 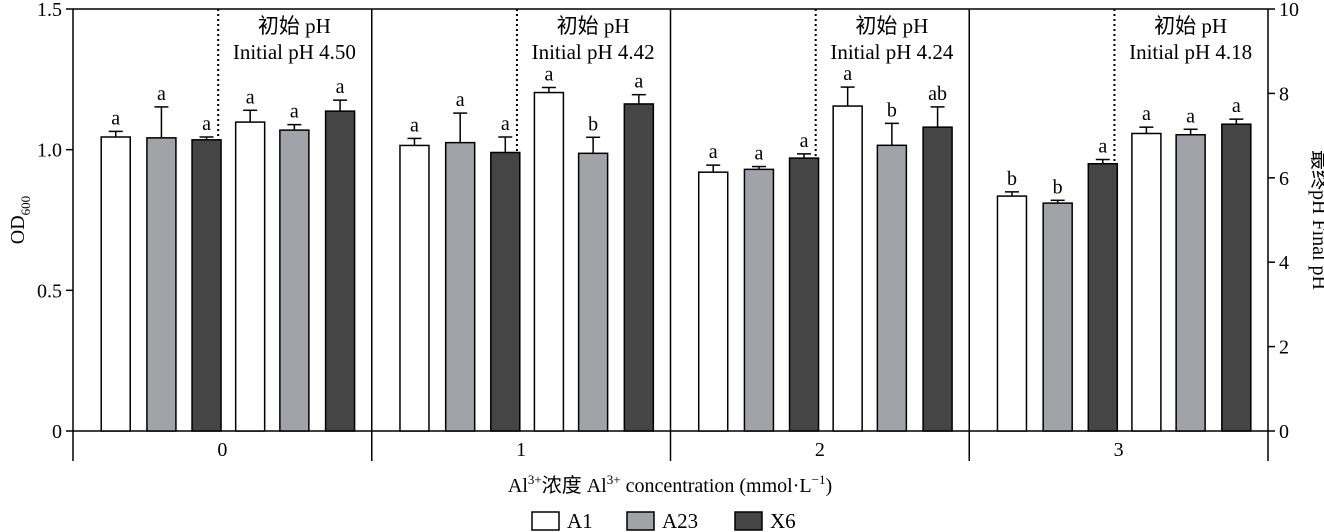 What do you see at coordinates (49, 291) in the screenshot?
I see `left-tick-label: 0.5` at bounding box center [49, 291].